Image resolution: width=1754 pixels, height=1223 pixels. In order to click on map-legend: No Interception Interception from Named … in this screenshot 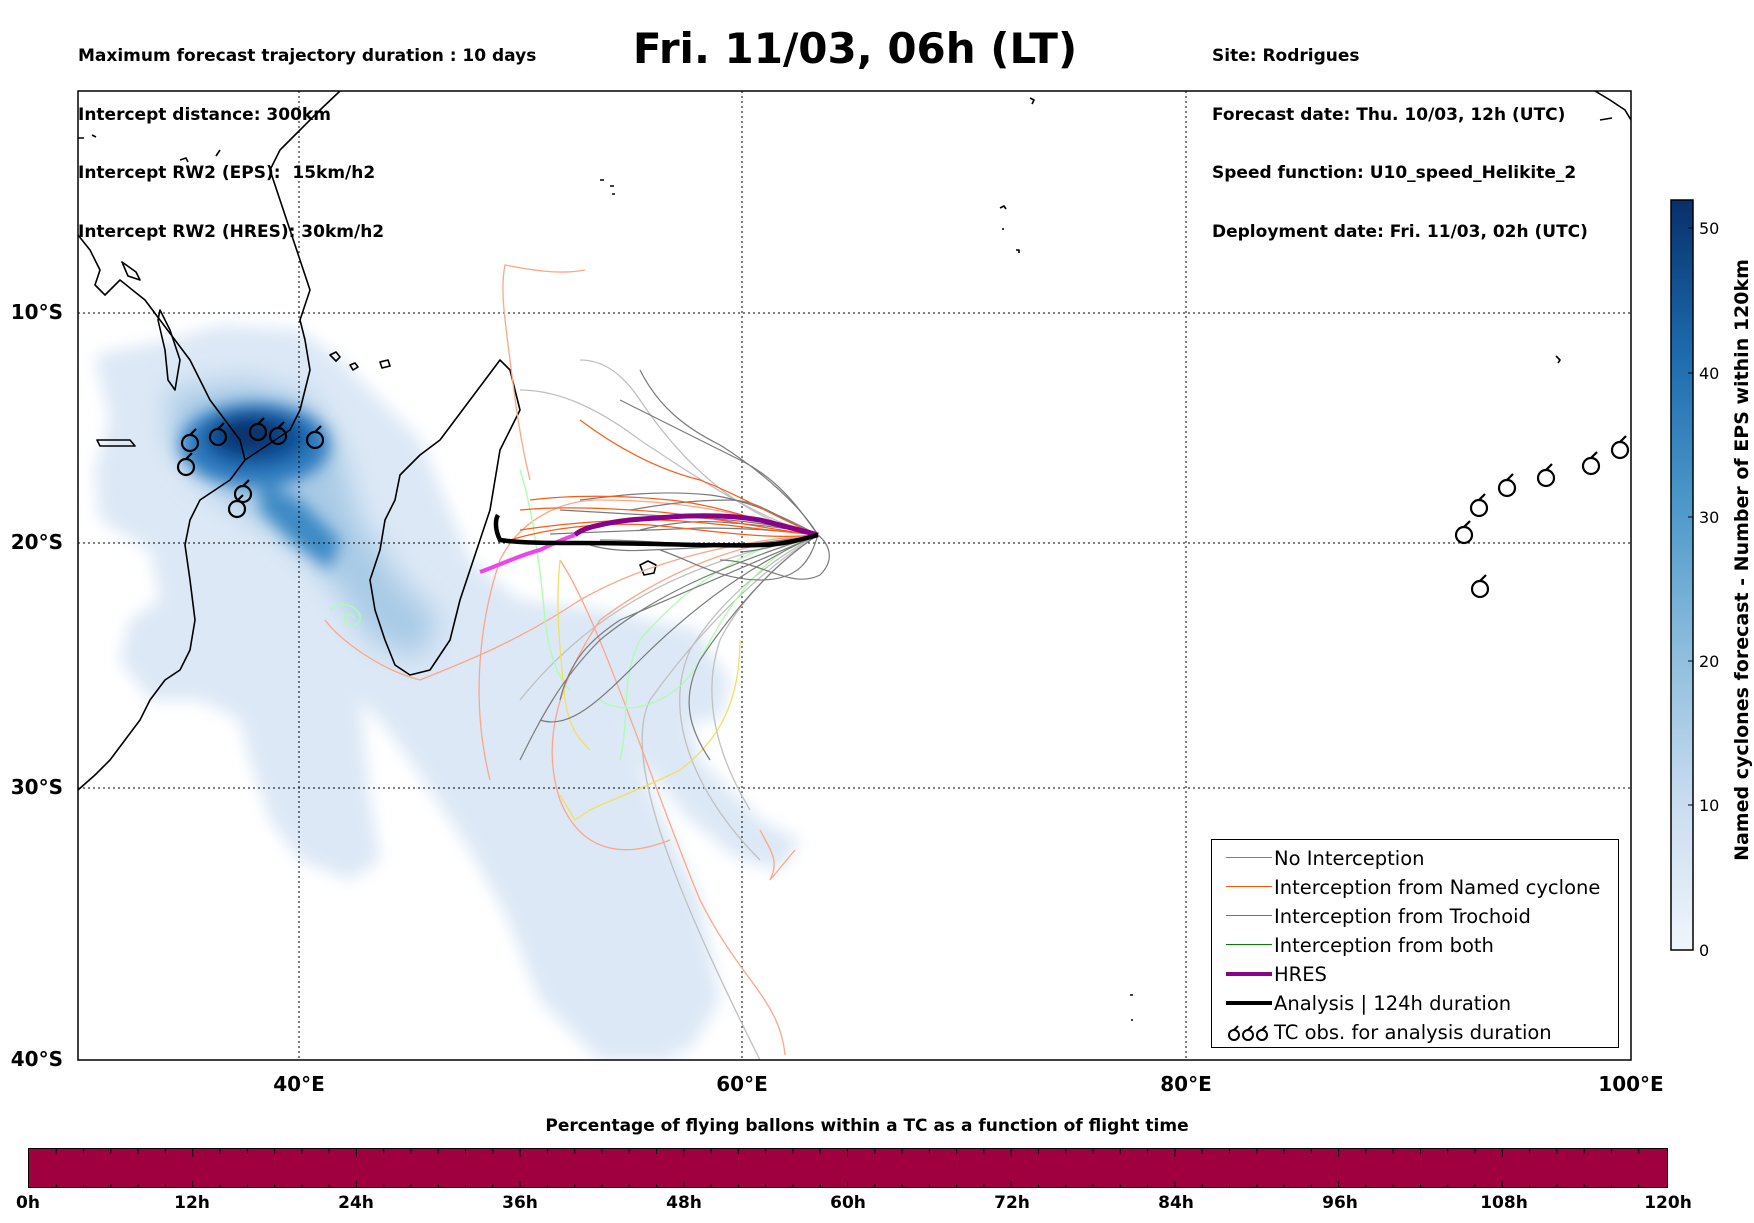, I will do `click(1415, 943)`.